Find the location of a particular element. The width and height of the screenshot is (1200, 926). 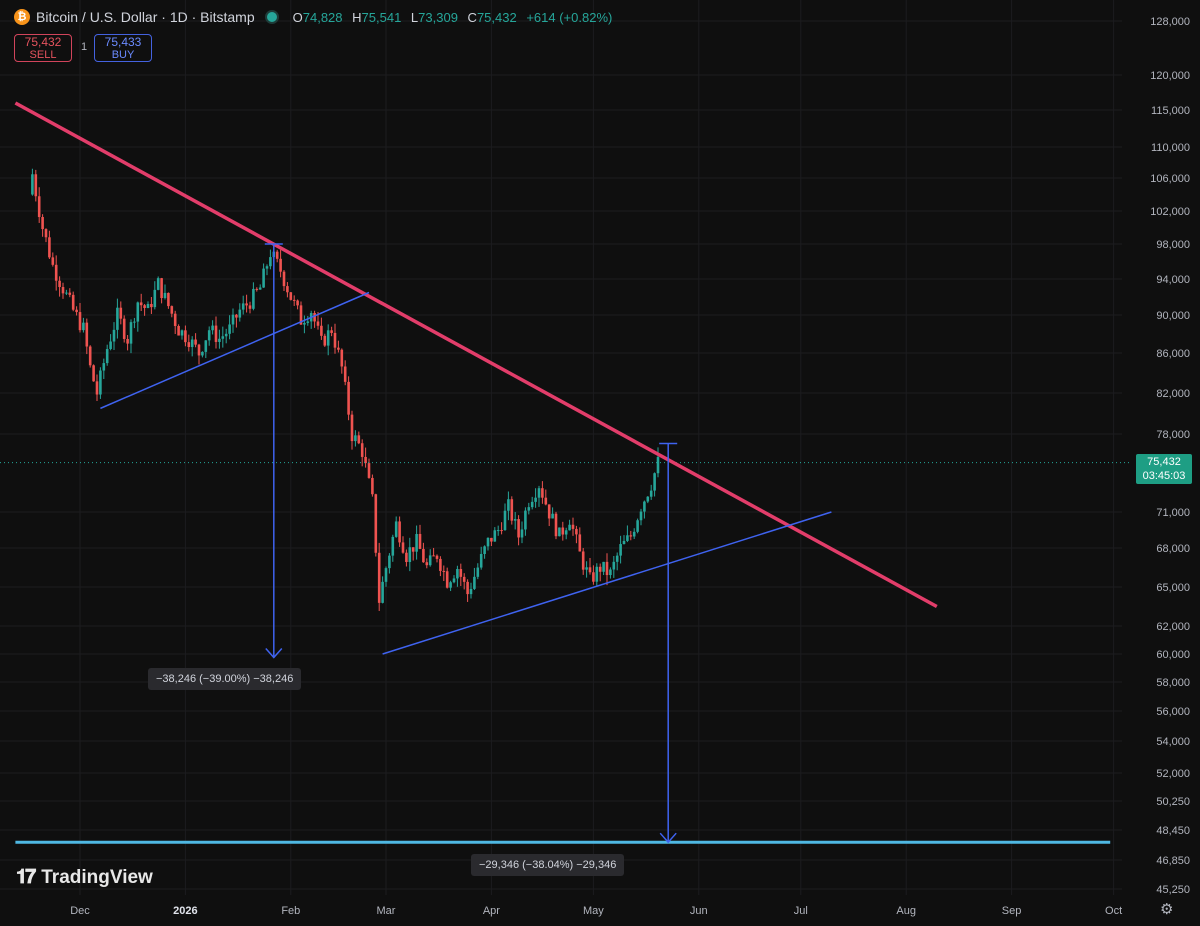

measure-arrow-head is located at coordinates (274, 653).